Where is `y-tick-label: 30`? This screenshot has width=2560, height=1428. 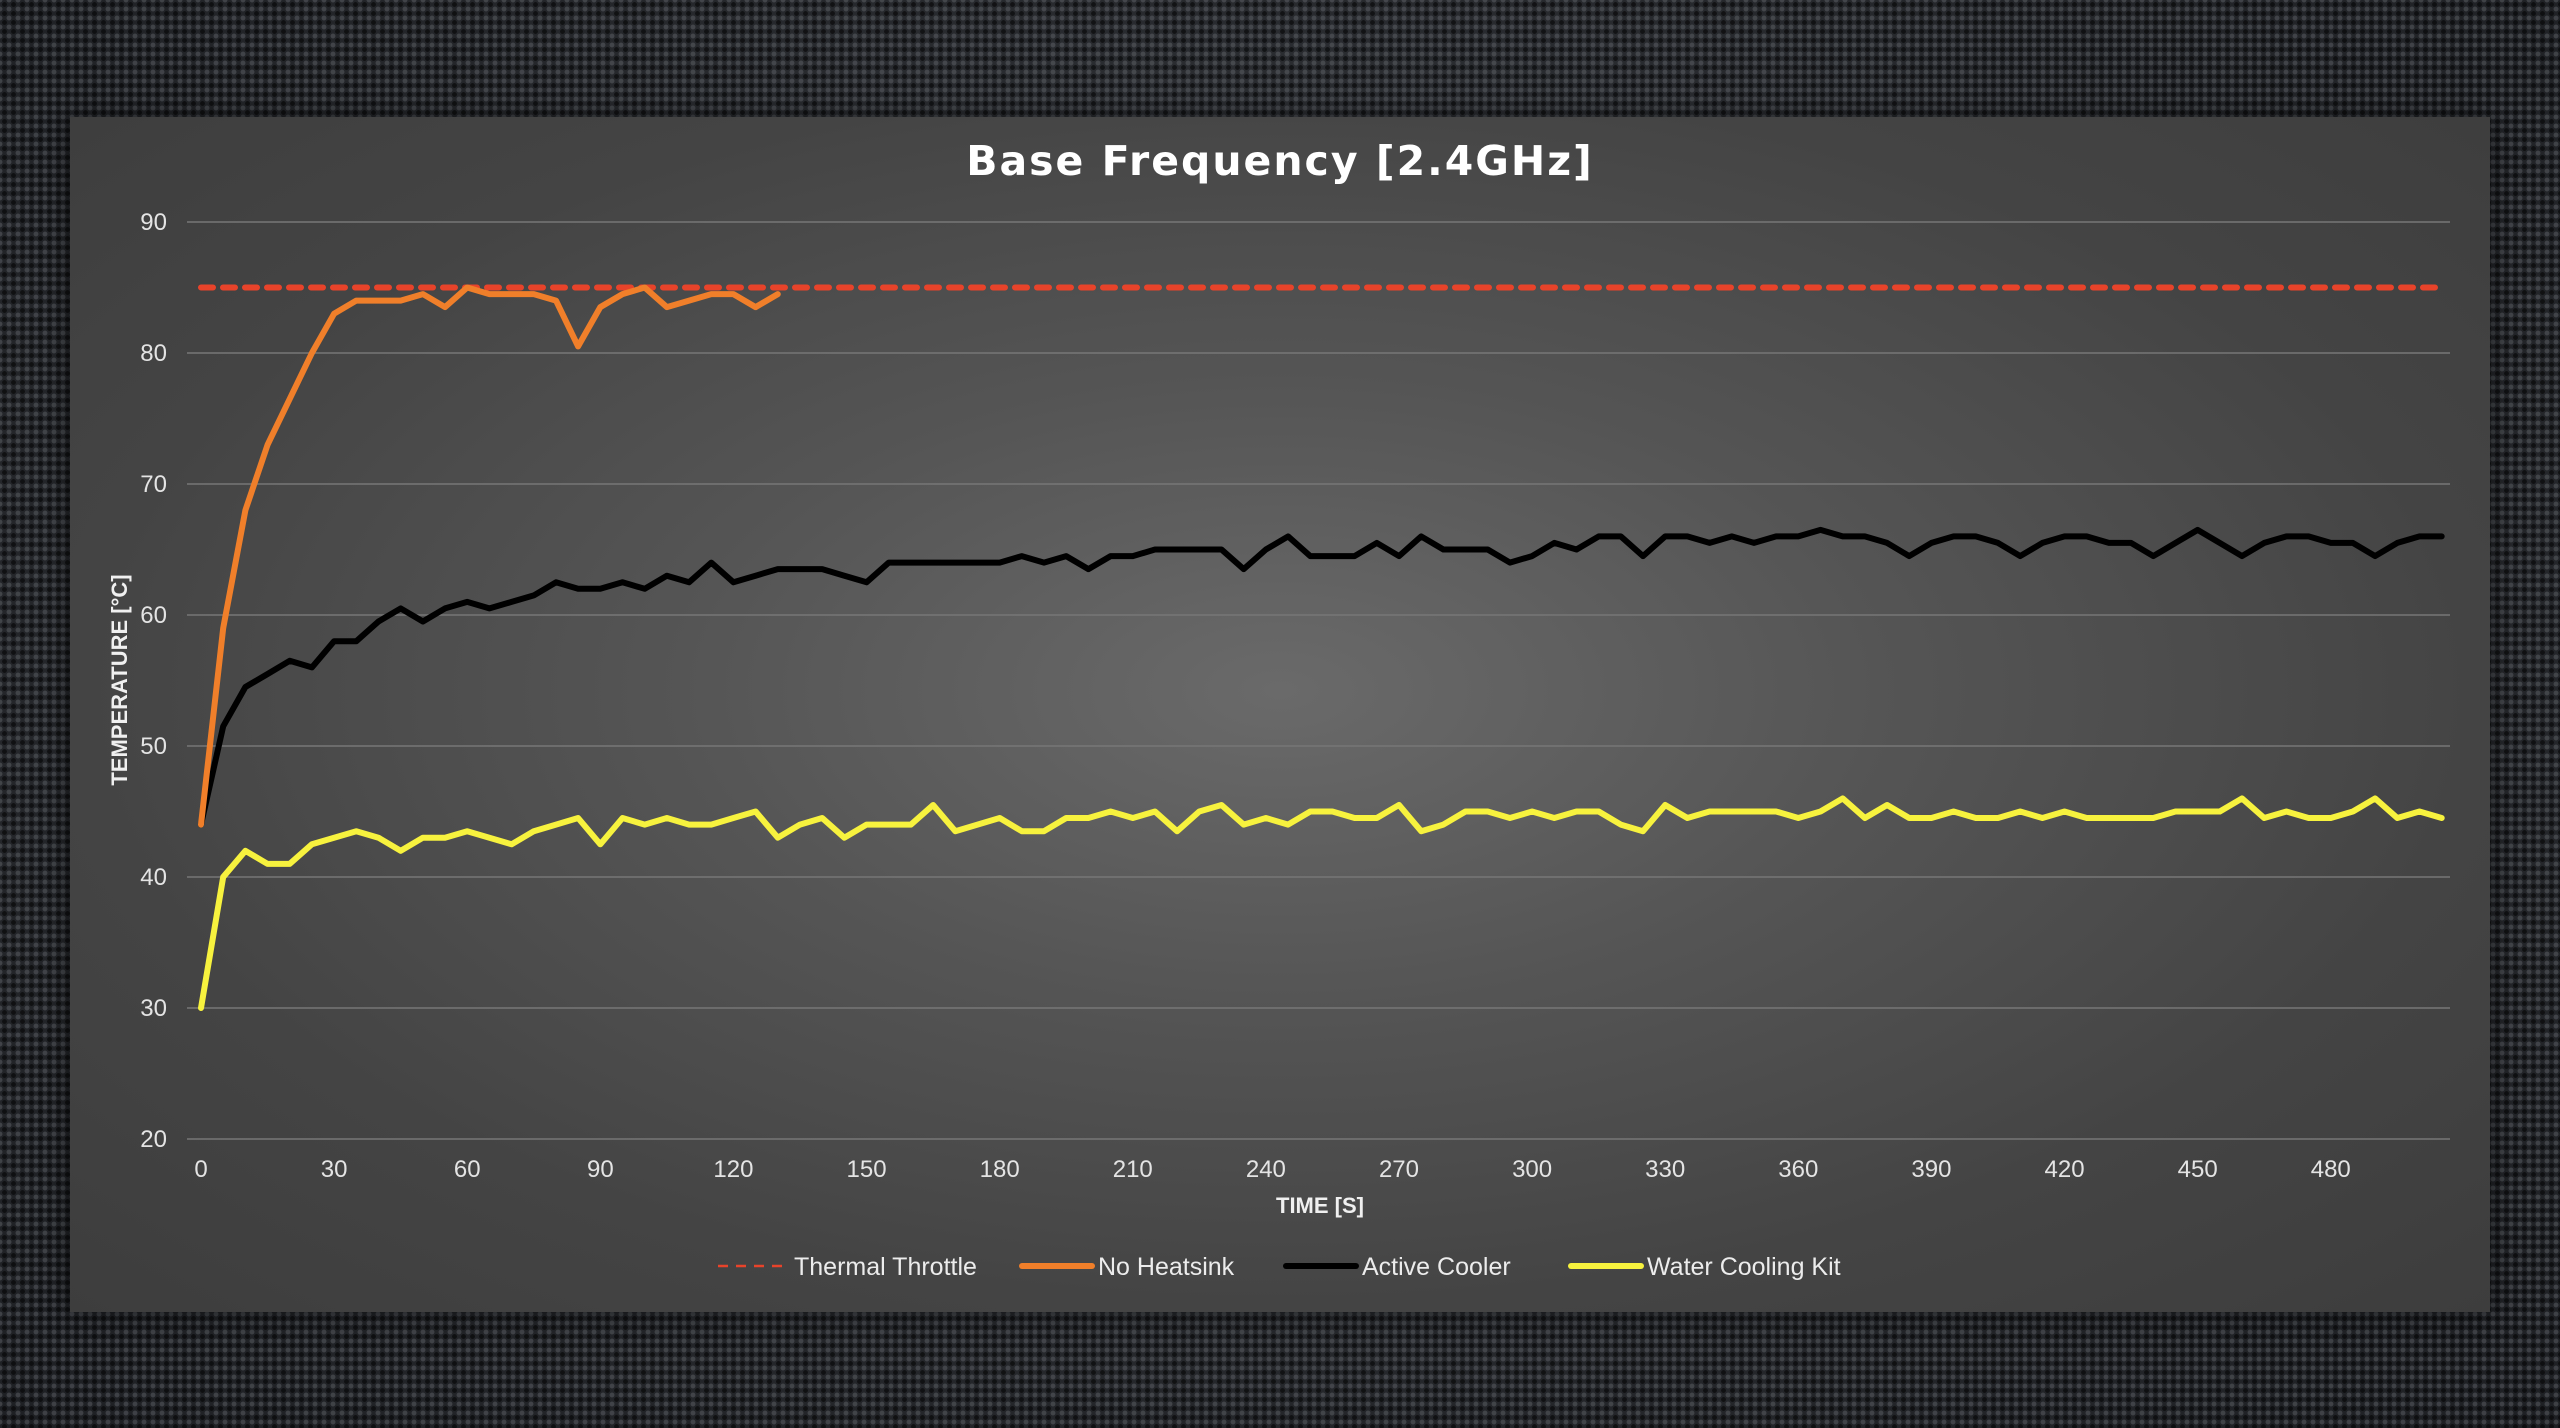 y-tick-label: 30 is located at coordinates (153, 1008).